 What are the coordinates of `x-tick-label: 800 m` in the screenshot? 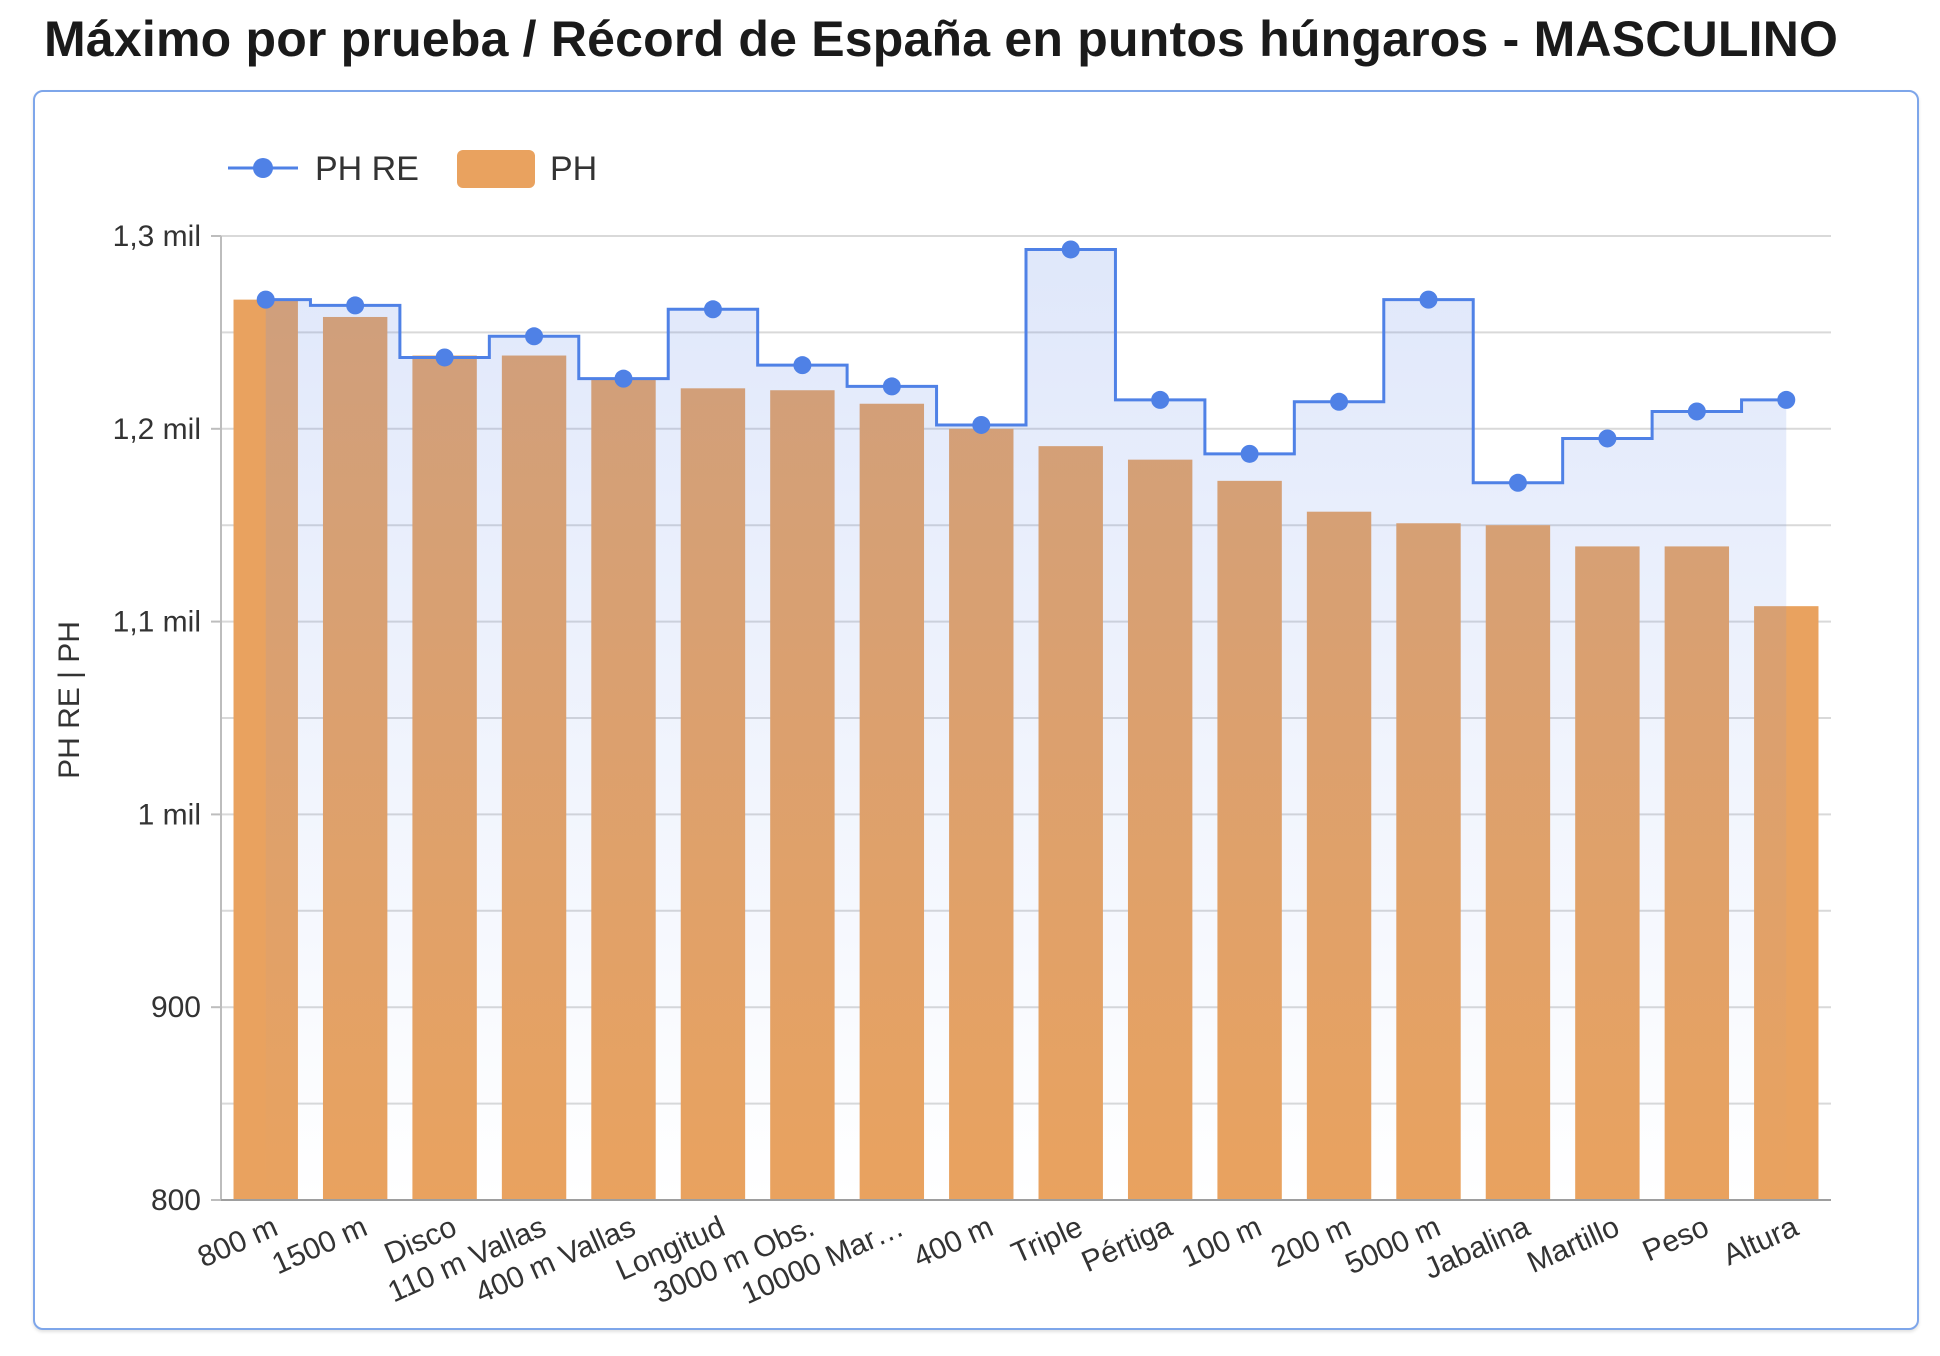 It's located at (238, 1242).